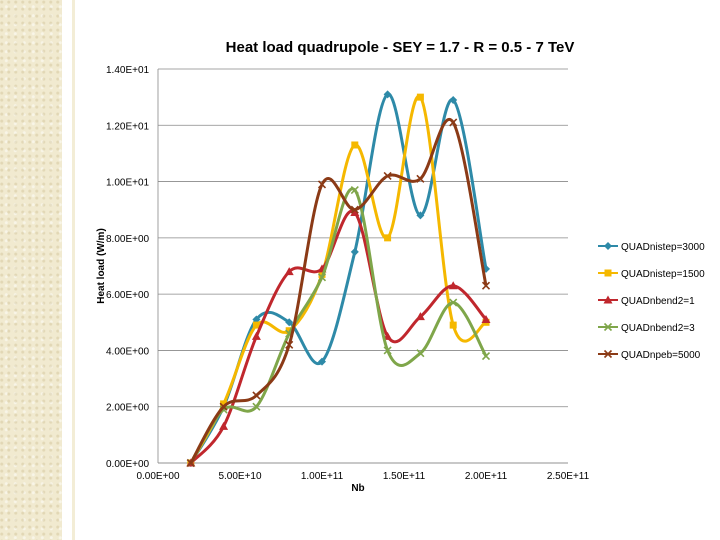 This screenshot has width=720, height=540. I want to click on y-tick-label: 2.00E+00, so click(128, 408).